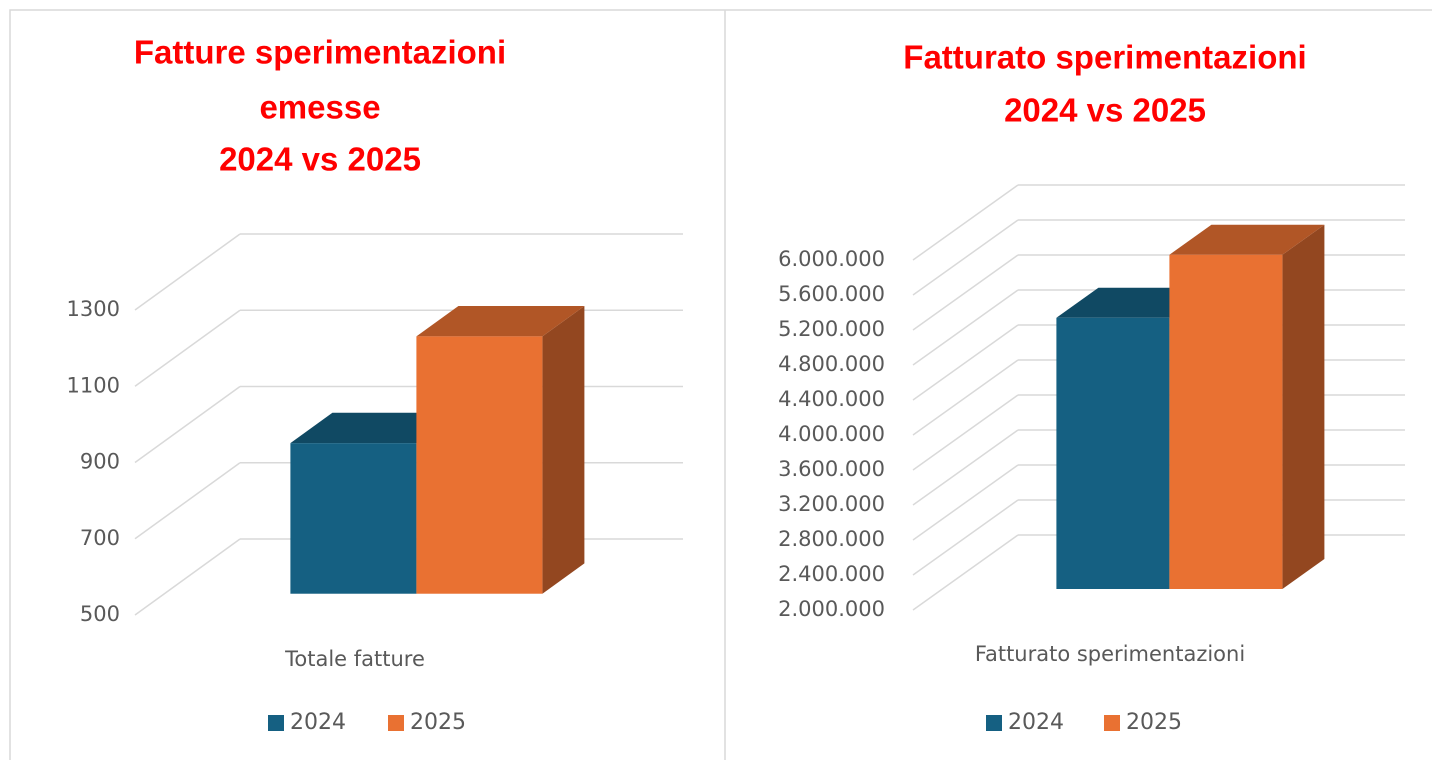 The width and height of the screenshot is (1432, 760). Describe the element at coordinates (831, 504) in the screenshot. I see `y-tick-label: 3.200.000` at that location.